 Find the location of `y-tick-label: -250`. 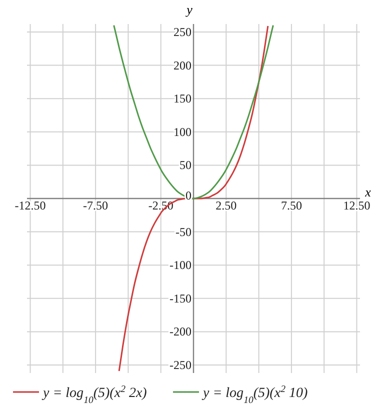

y-tick-label: -250 is located at coordinates (181, 365).